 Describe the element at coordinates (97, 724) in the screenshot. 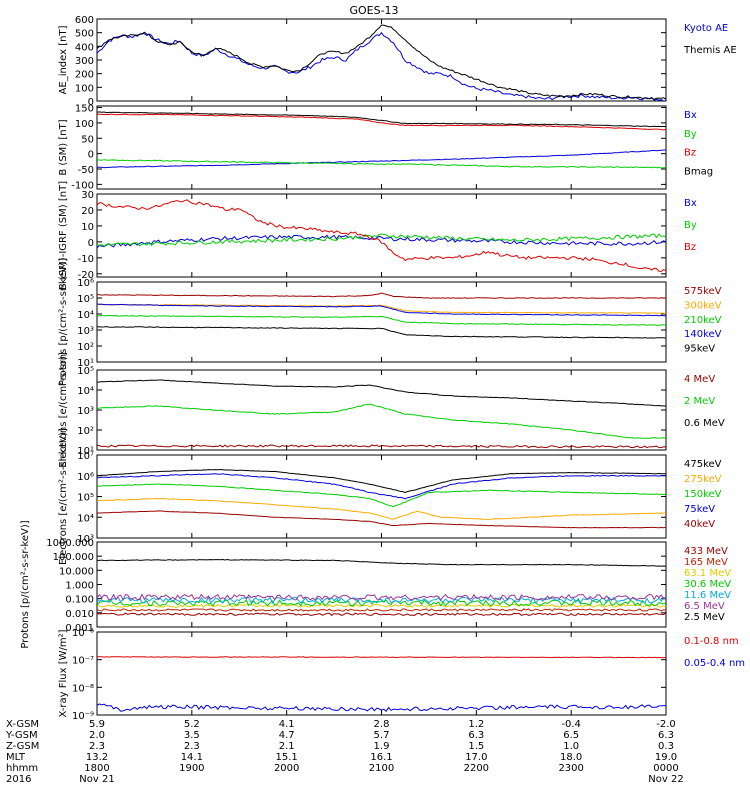

I see `x-tick-label: 5.9` at that location.